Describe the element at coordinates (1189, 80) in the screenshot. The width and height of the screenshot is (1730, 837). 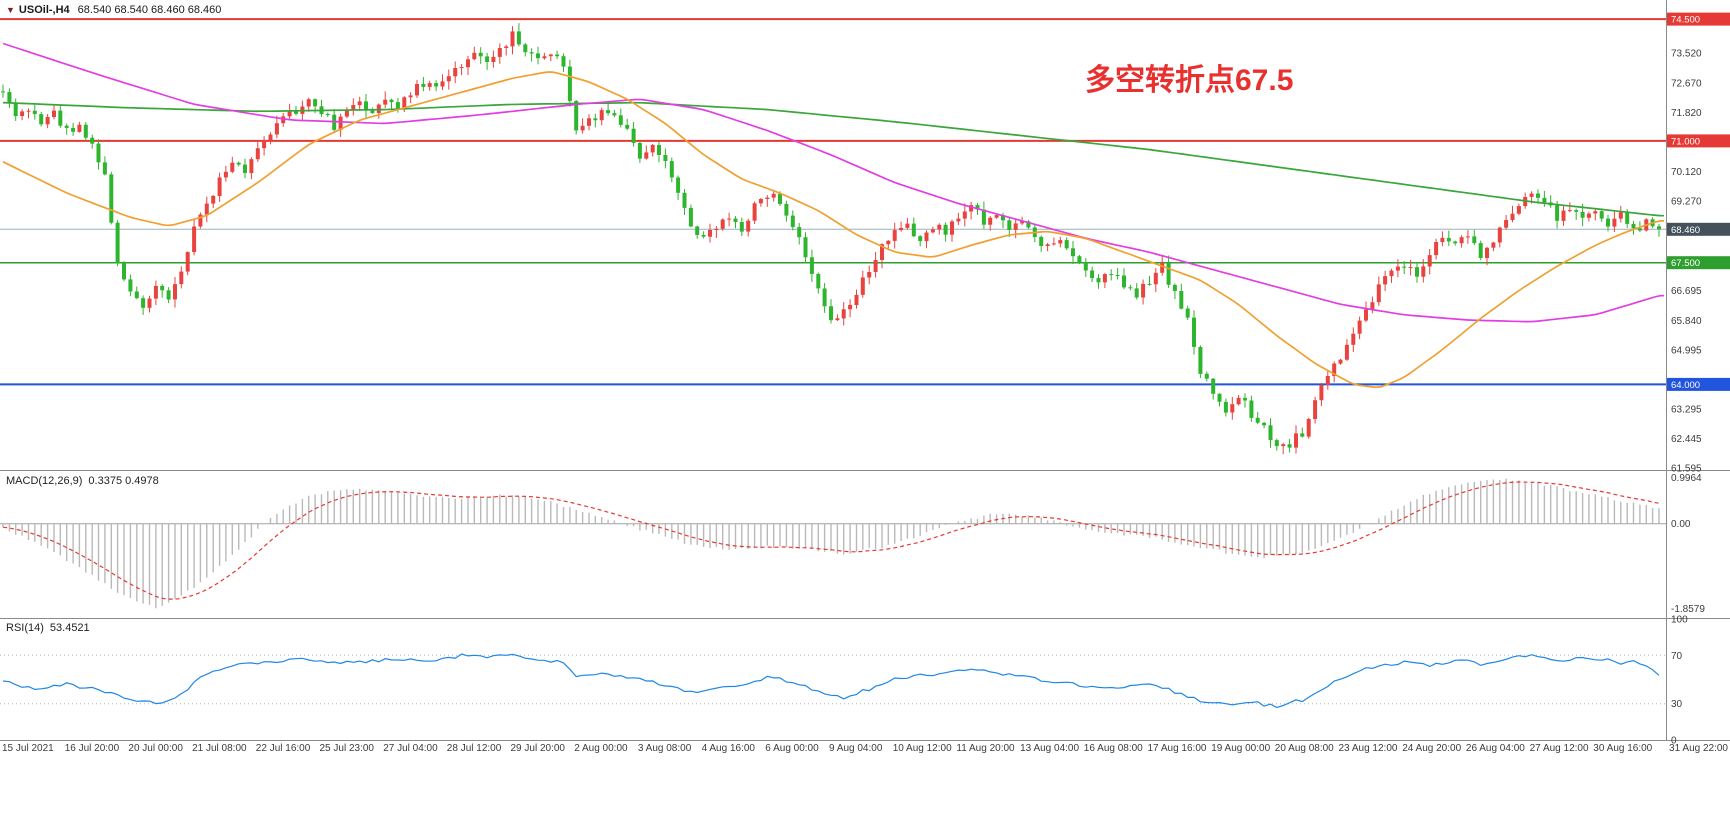
I see `chart-annotation-text: 多空转折点67.5` at that location.